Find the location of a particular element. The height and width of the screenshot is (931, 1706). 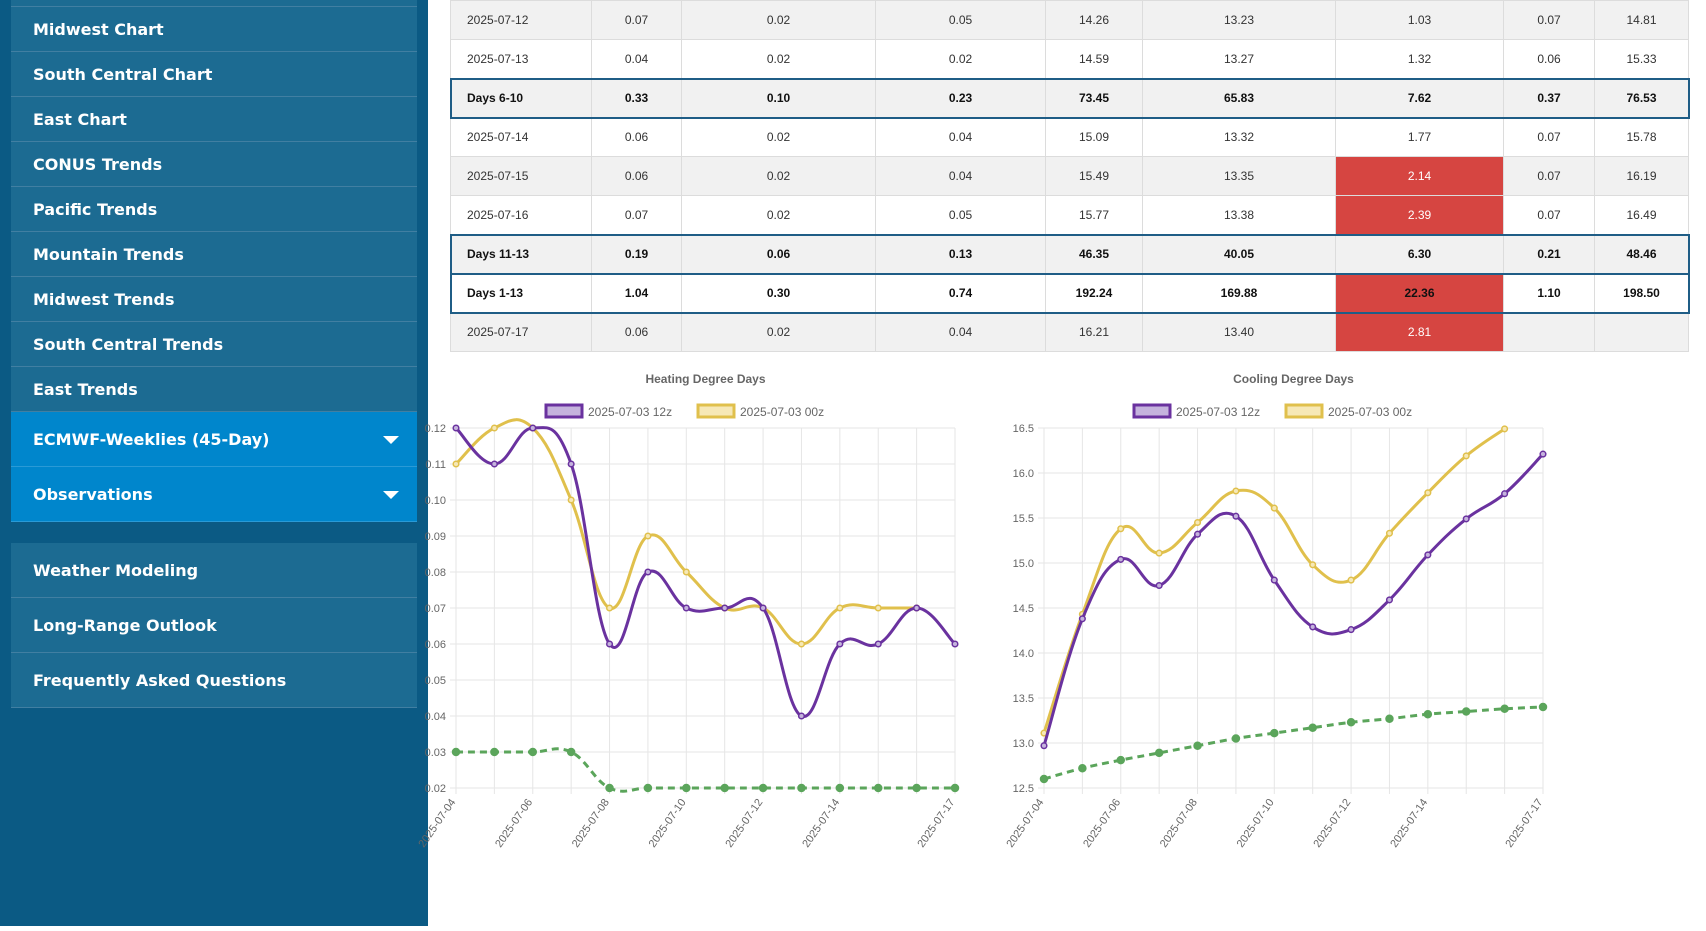

sidebar-item-south-central-chart: South Central Chart is located at coordinates (214, 74).